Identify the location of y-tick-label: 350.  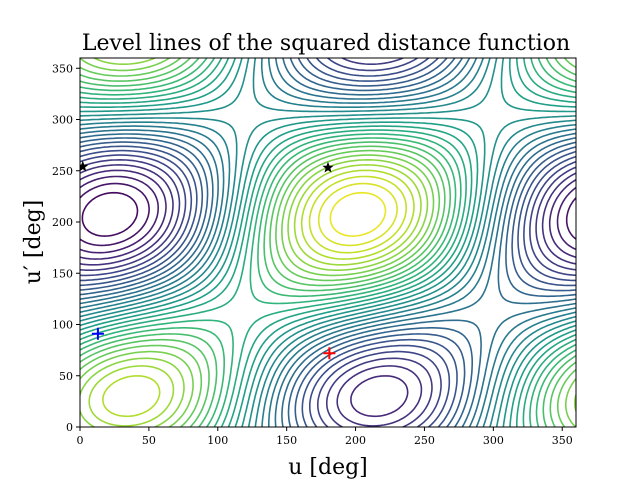
(62, 68).